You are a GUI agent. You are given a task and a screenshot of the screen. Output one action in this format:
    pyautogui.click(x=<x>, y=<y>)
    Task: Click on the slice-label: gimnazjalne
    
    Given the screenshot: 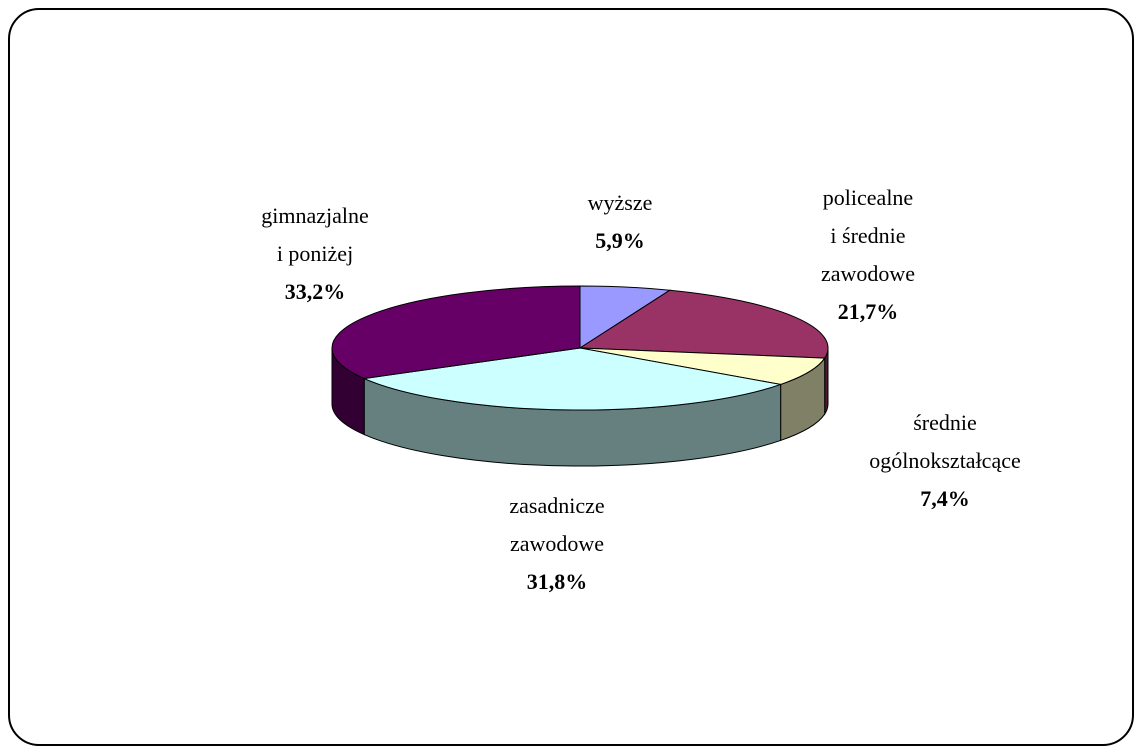 What is the action you would take?
    pyautogui.click(x=315, y=215)
    